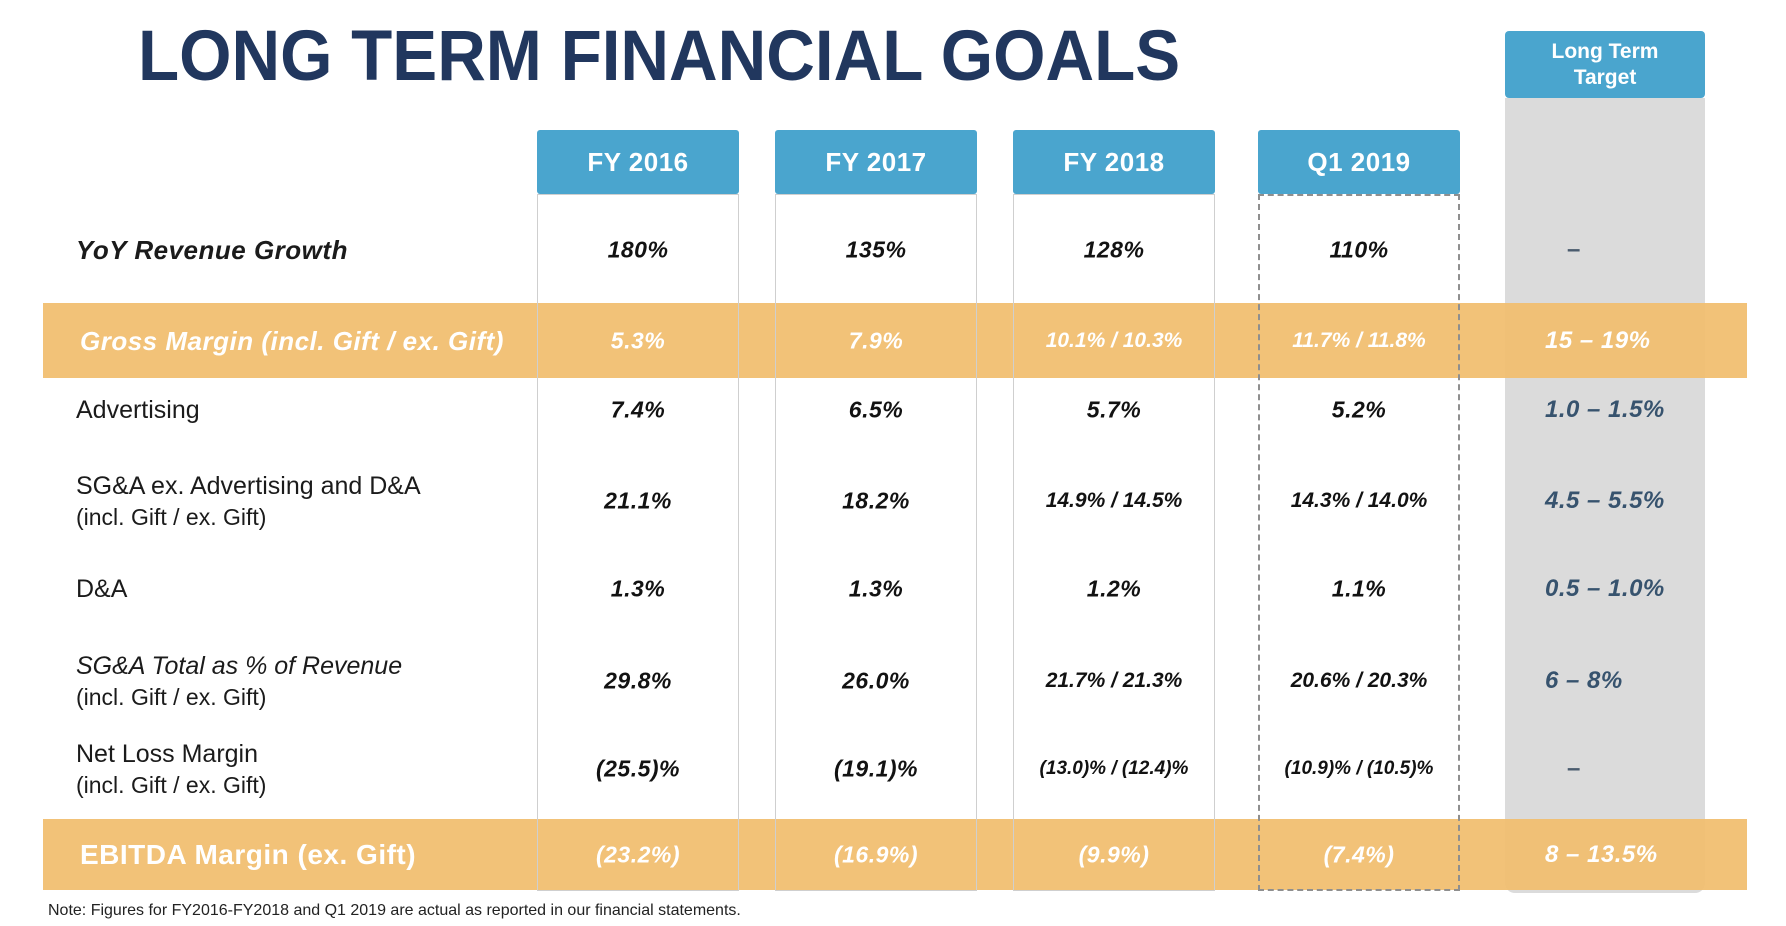  What do you see at coordinates (1114, 588) in the screenshot?
I see `value-cell: 1.2%` at bounding box center [1114, 588].